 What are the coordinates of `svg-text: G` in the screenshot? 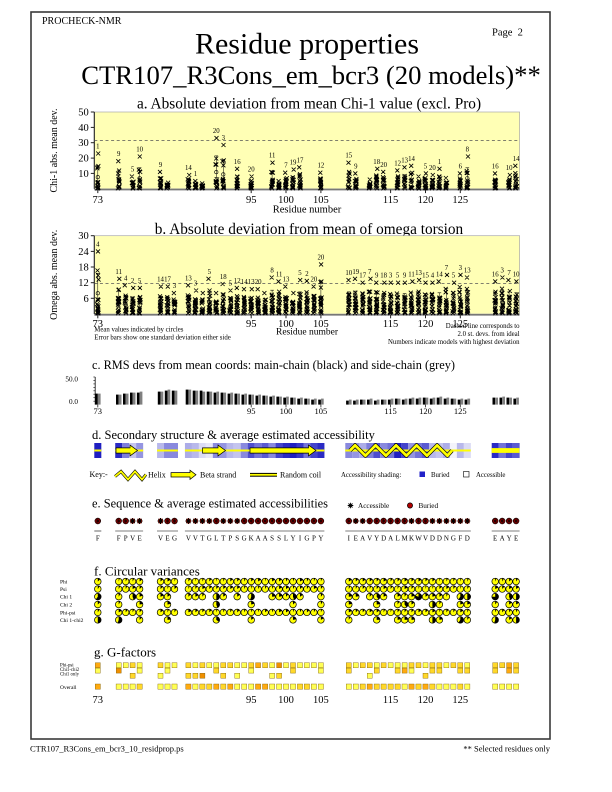 It's located at (209, 539).